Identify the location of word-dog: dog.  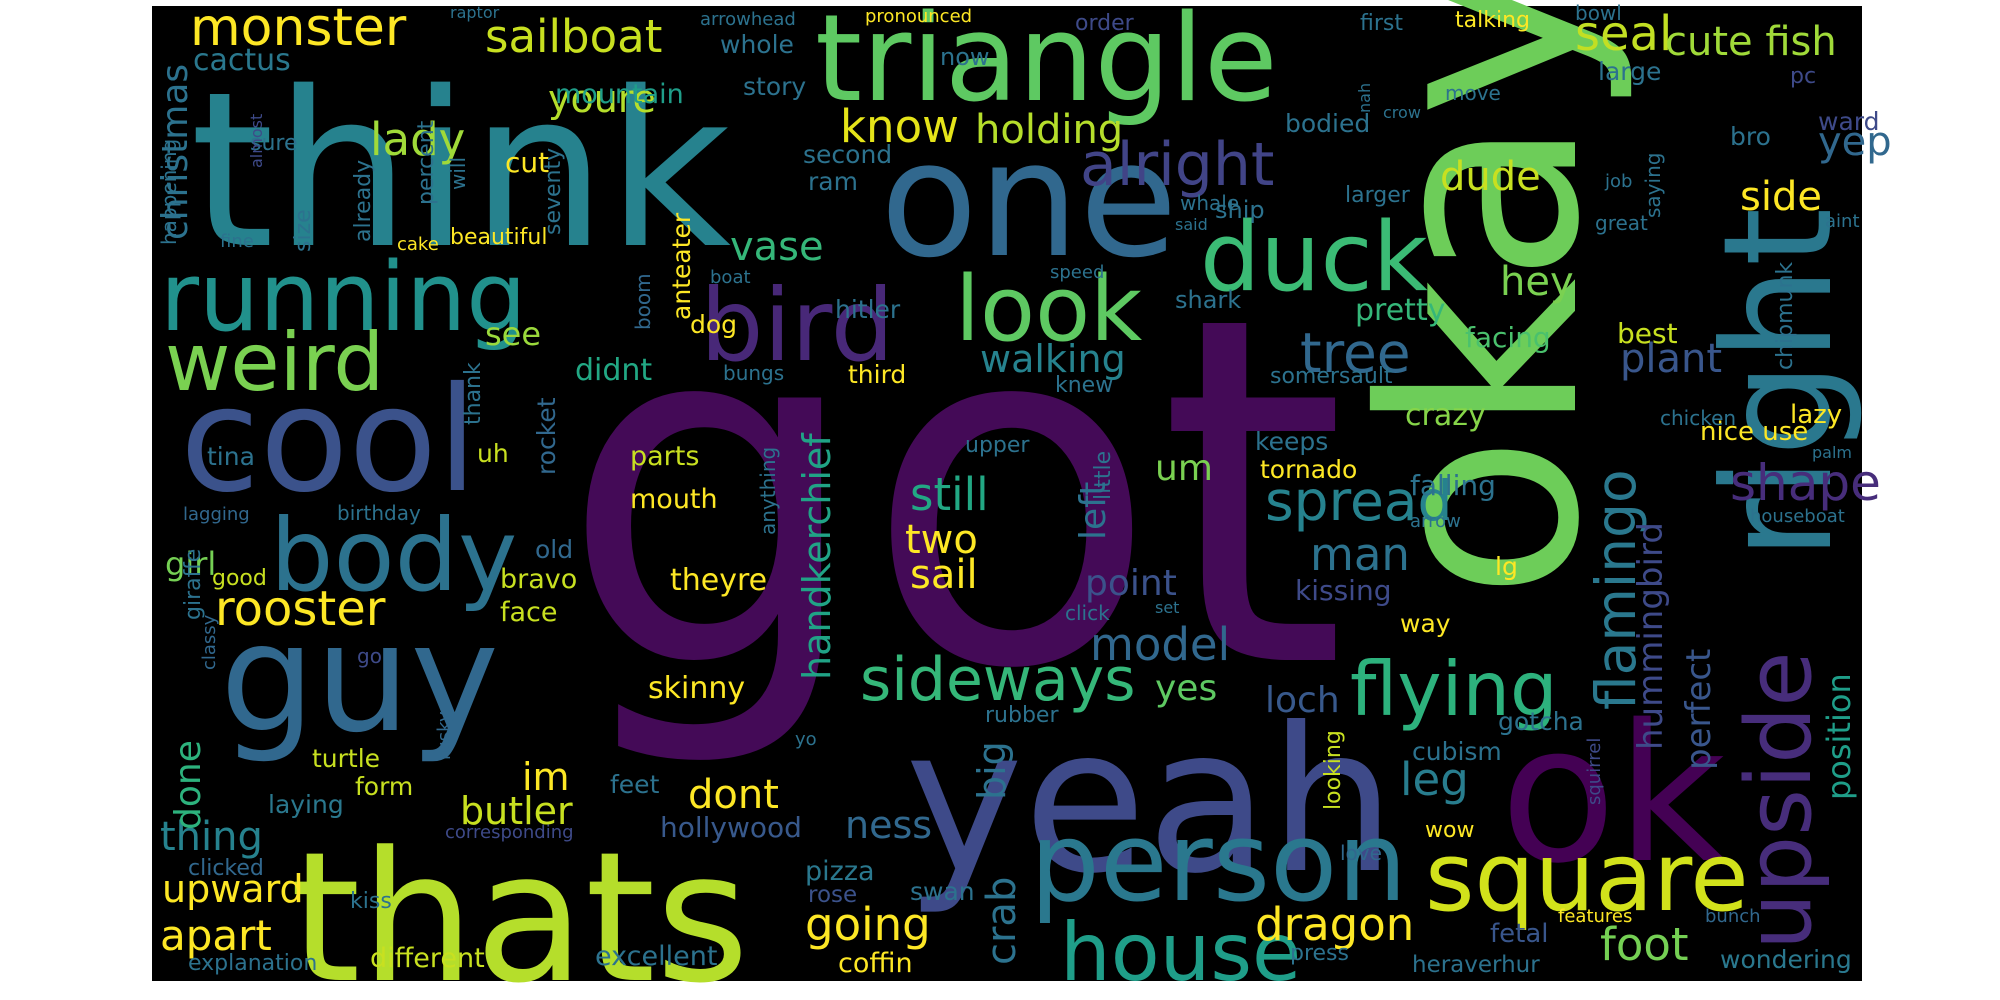
(713, 324).